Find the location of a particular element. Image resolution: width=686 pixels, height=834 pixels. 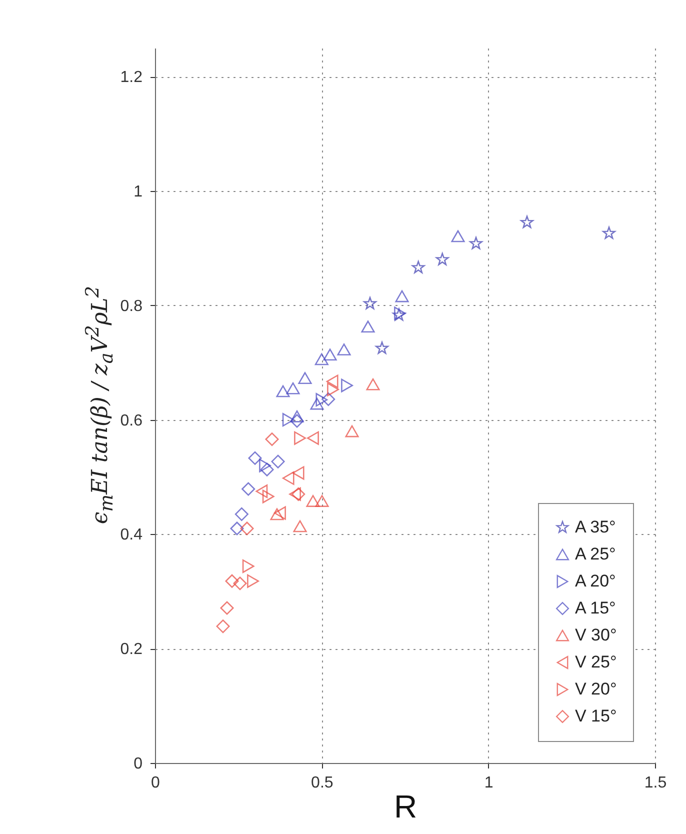

y-tick-label: 1.2 is located at coordinates (131, 77).